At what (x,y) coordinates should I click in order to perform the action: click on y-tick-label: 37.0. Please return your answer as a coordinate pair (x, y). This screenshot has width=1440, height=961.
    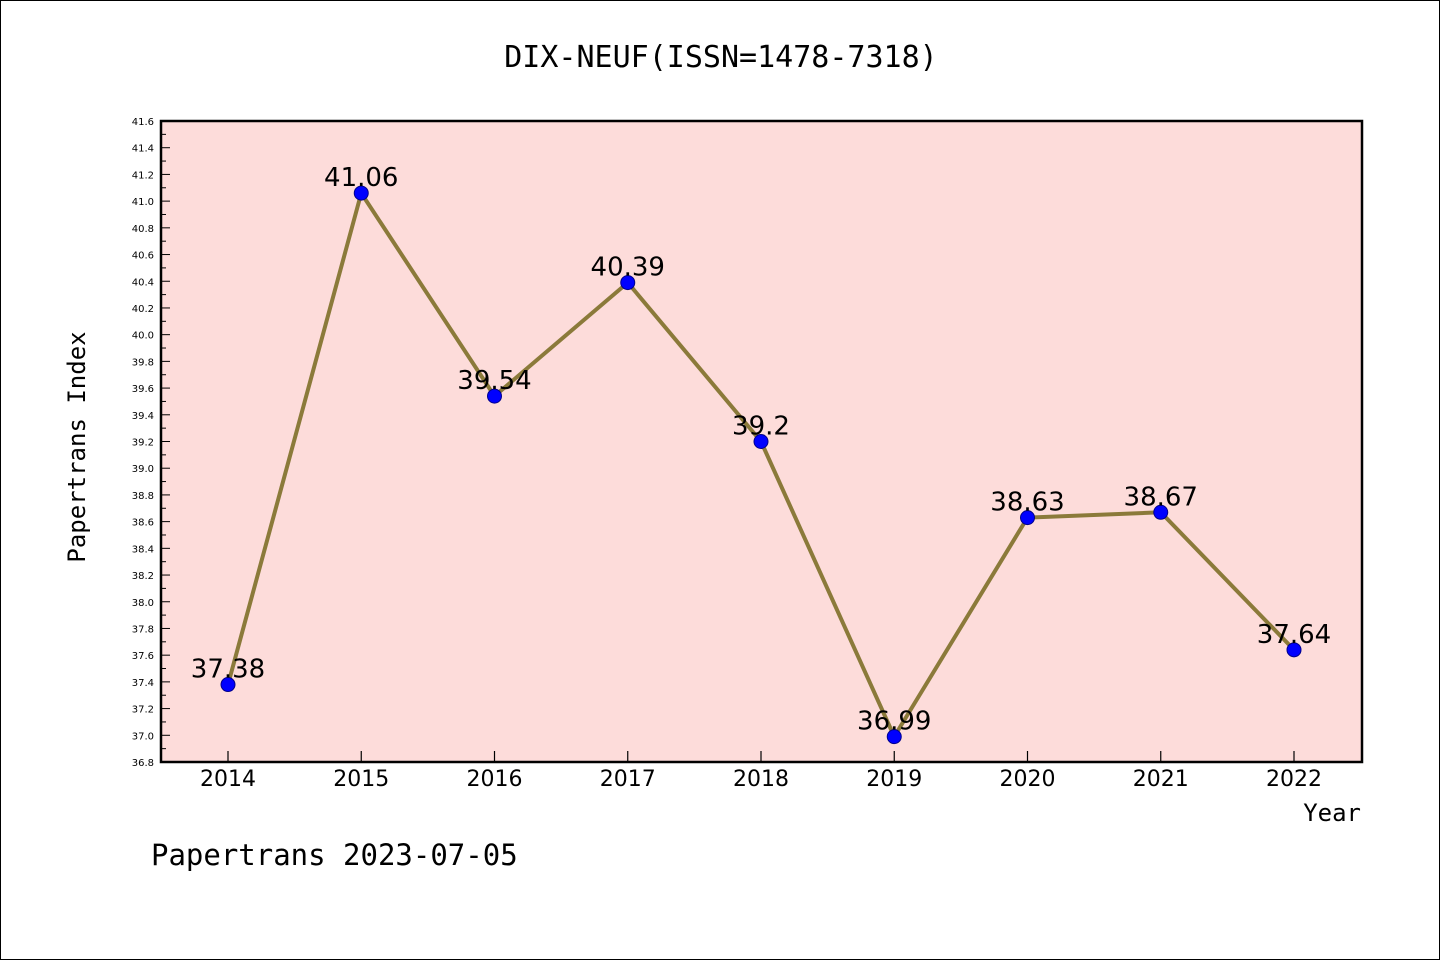
    Looking at the image, I should click on (143, 736).